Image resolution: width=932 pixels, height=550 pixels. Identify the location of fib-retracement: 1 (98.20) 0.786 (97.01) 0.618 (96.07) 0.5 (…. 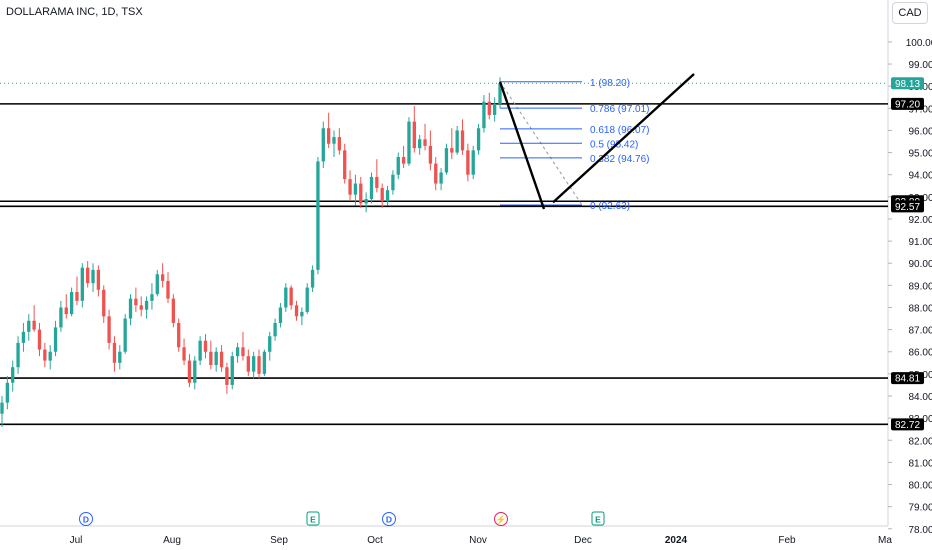
(574, 145).